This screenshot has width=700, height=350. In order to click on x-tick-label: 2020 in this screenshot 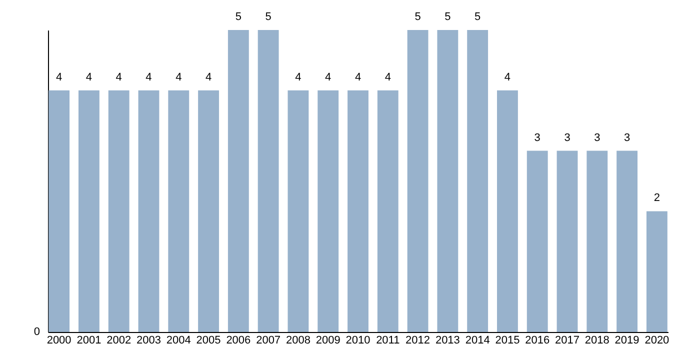, I will do `click(657, 340)`.